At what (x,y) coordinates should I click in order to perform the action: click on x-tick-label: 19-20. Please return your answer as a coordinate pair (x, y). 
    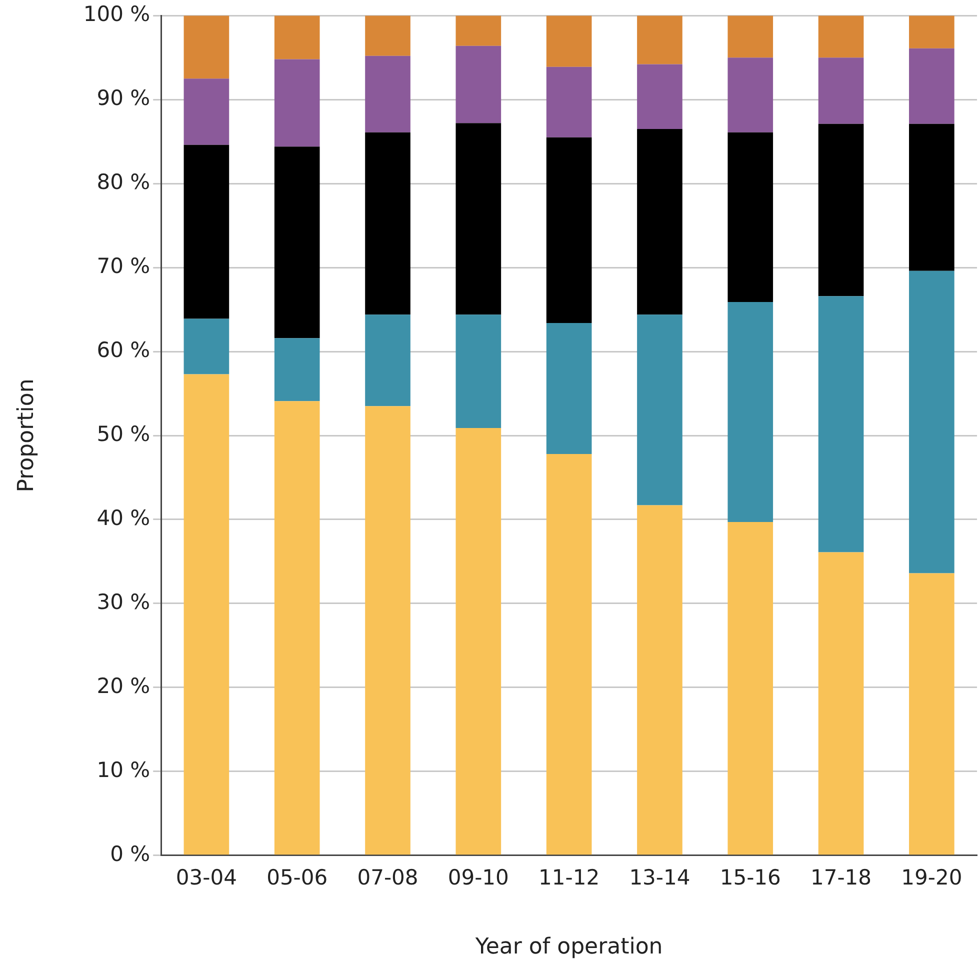
    Looking at the image, I should click on (931, 877).